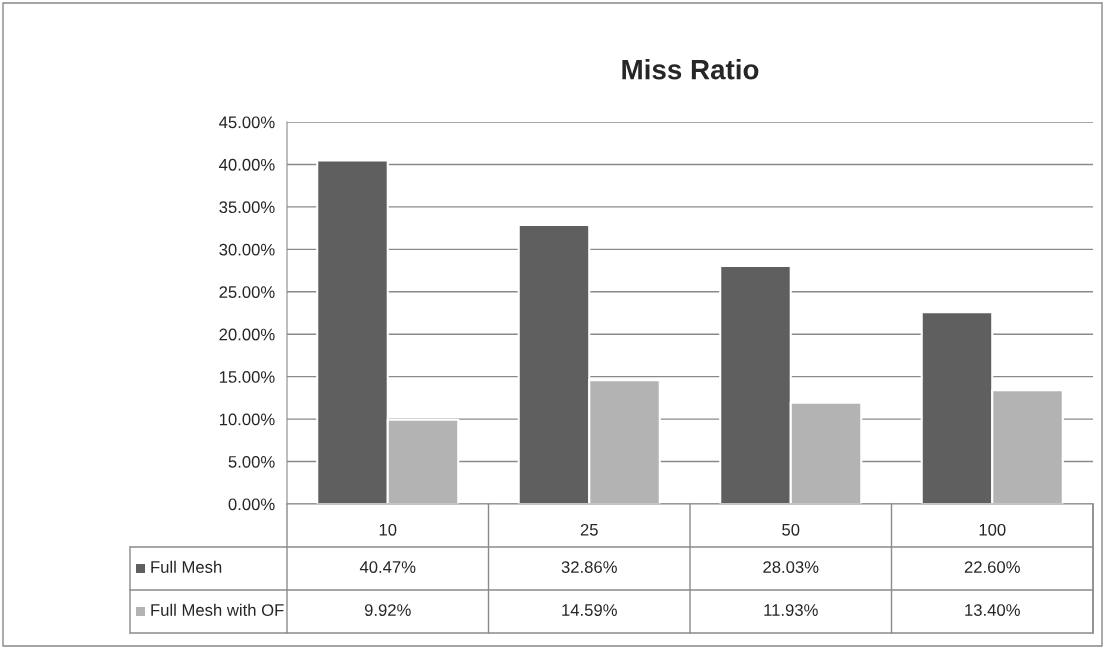 Image resolution: width=1108 pixels, height=650 pixels. I want to click on data-label: 40.47%, so click(387, 567).